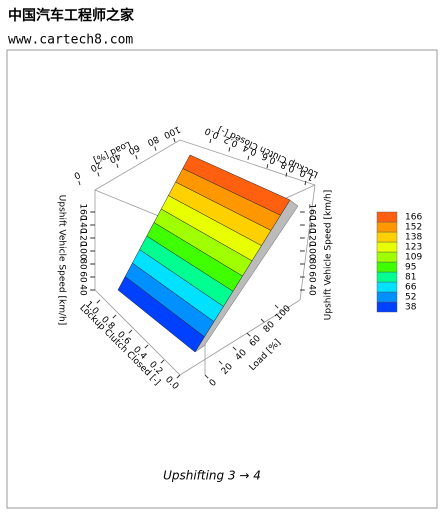 This screenshot has width=445, height=518. Describe the element at coordinates (212, 476) in the screenshot. I see `caption: Upshifting 3 → 4` at that location.